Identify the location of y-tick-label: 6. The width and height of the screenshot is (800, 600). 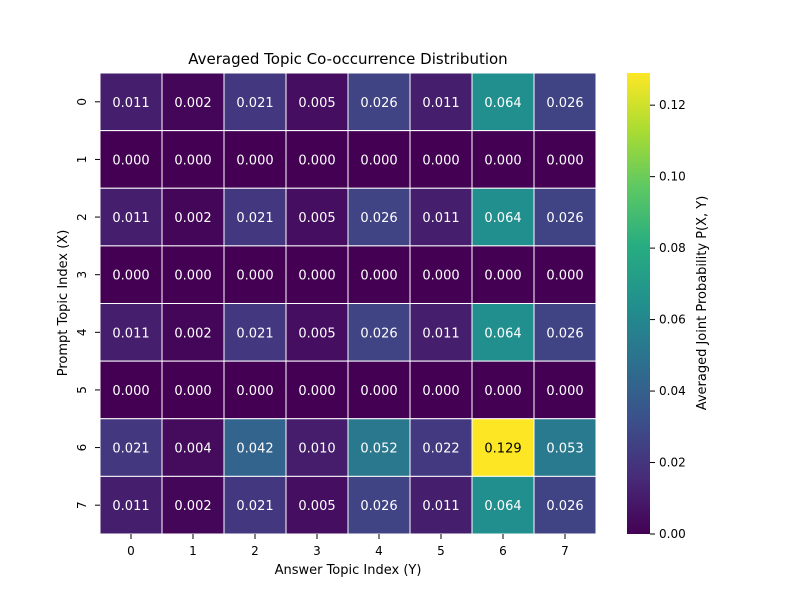
(82, 448).